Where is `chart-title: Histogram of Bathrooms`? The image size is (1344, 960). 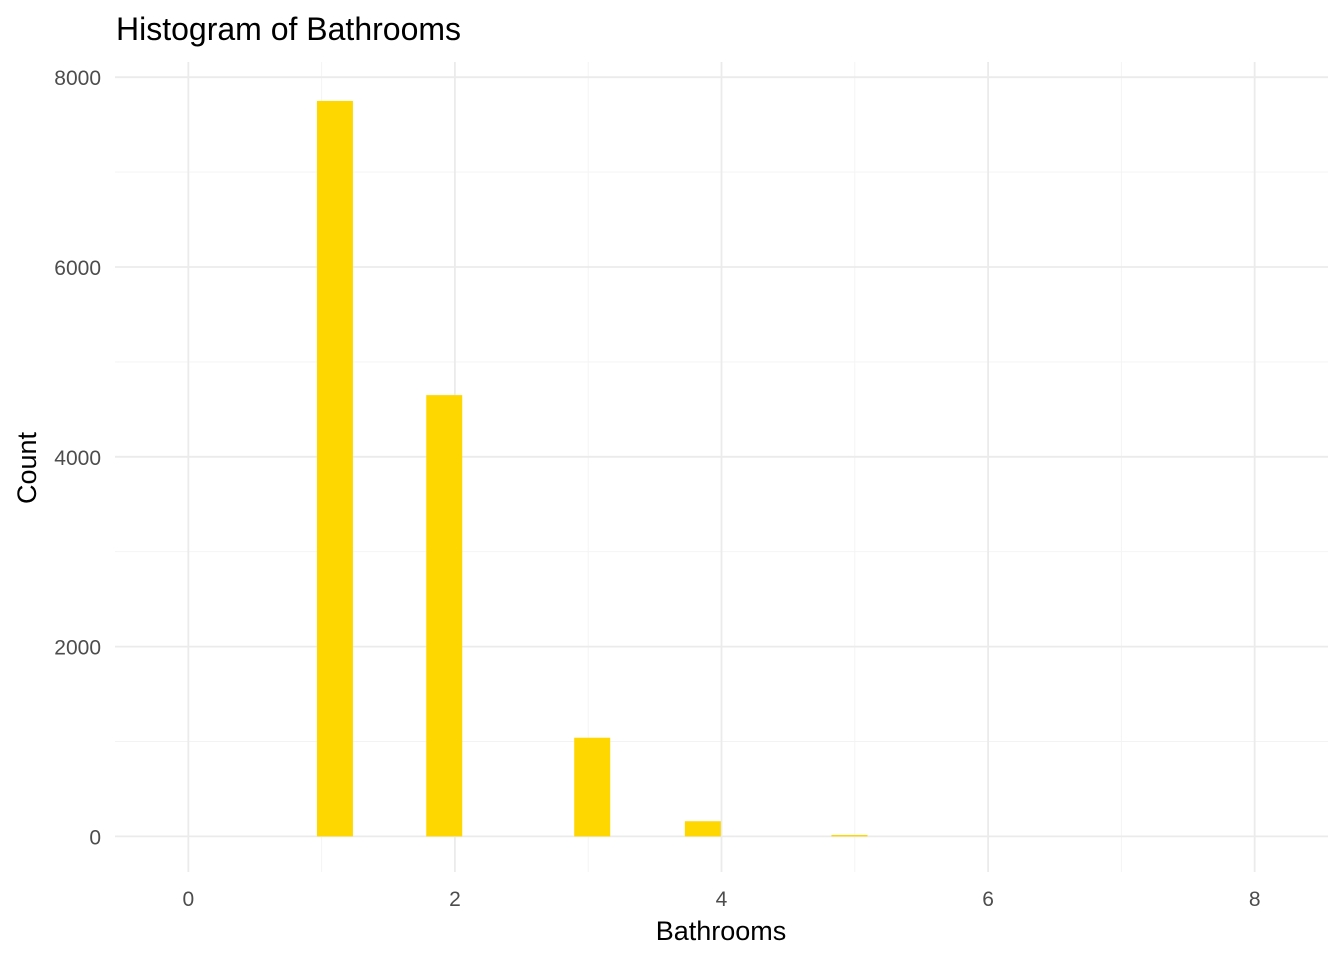 chart-title: Histogram of Bathrooms is located at coordinates (288, 29).